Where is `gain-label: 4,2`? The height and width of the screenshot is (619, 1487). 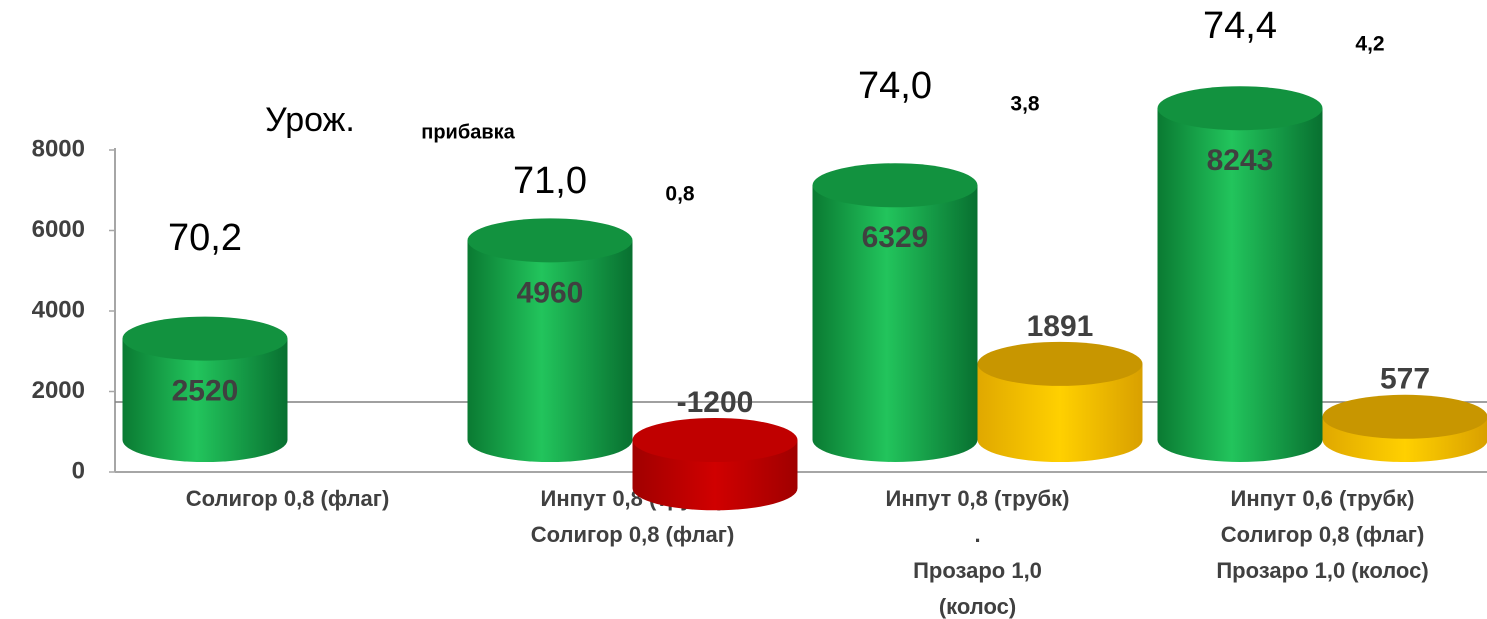 gain-label: 4,2 is located at coordinates (1369, 44).